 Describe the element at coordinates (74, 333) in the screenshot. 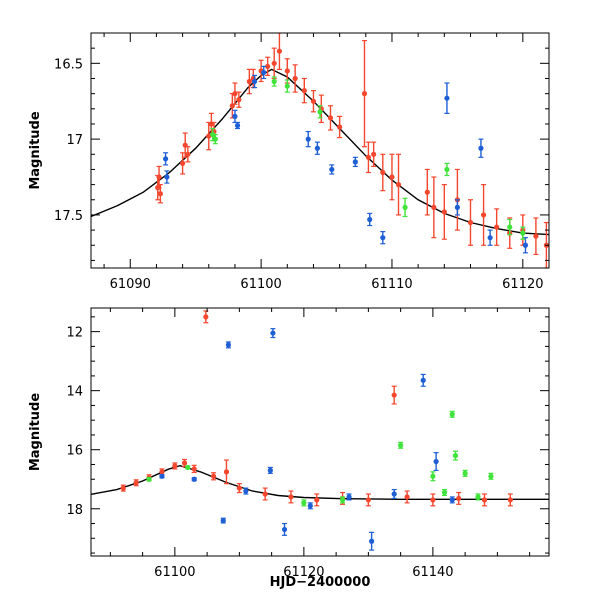

I see `y-tick-label: 12` at that location.